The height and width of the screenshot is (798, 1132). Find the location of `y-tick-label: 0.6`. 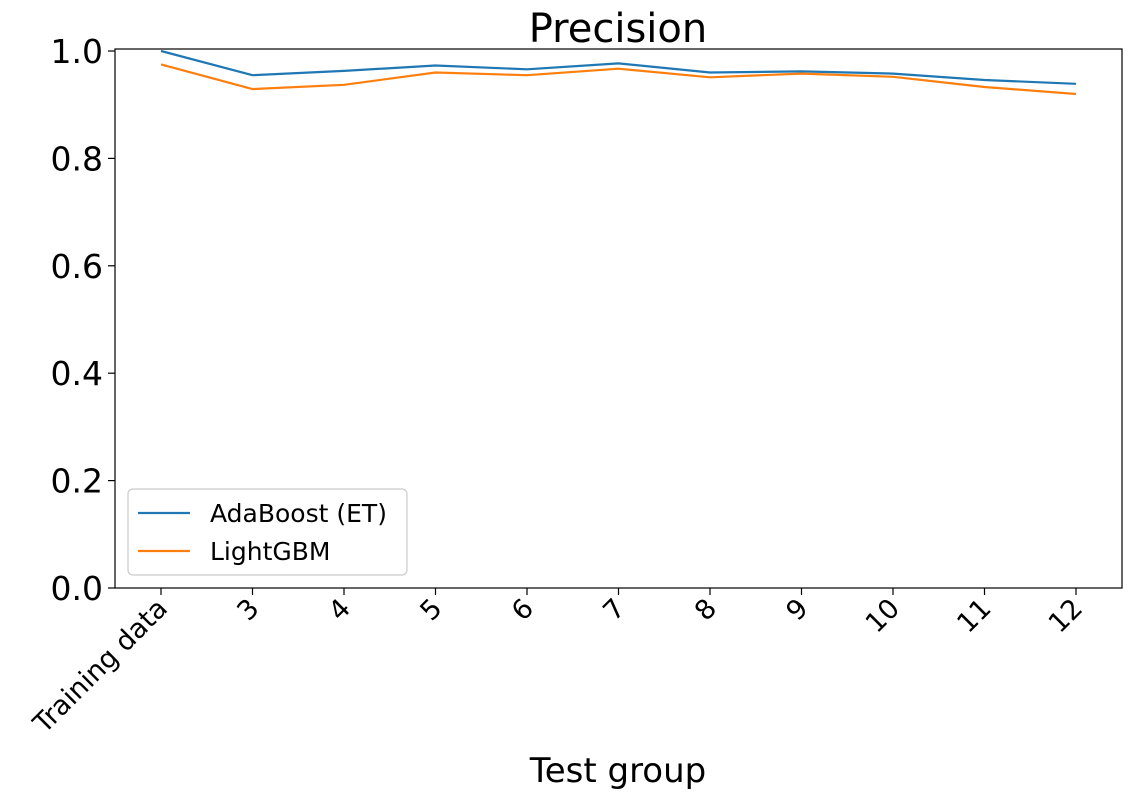

y-tick-label: 0.6 is located at coordinates (77, 266).